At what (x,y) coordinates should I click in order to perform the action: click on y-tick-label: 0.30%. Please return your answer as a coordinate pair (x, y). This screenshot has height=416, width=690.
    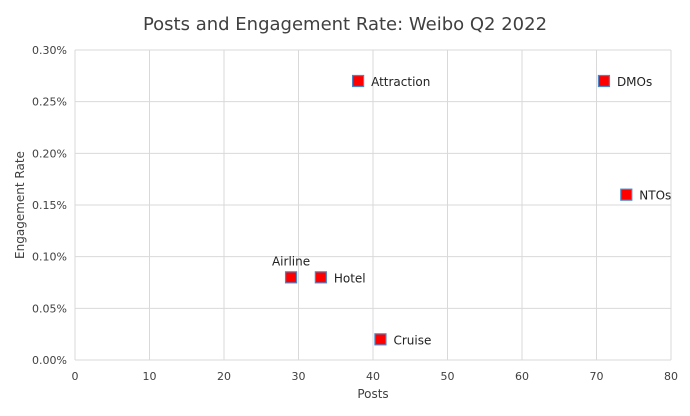
    Looking at the image, I should click on (49, 50).